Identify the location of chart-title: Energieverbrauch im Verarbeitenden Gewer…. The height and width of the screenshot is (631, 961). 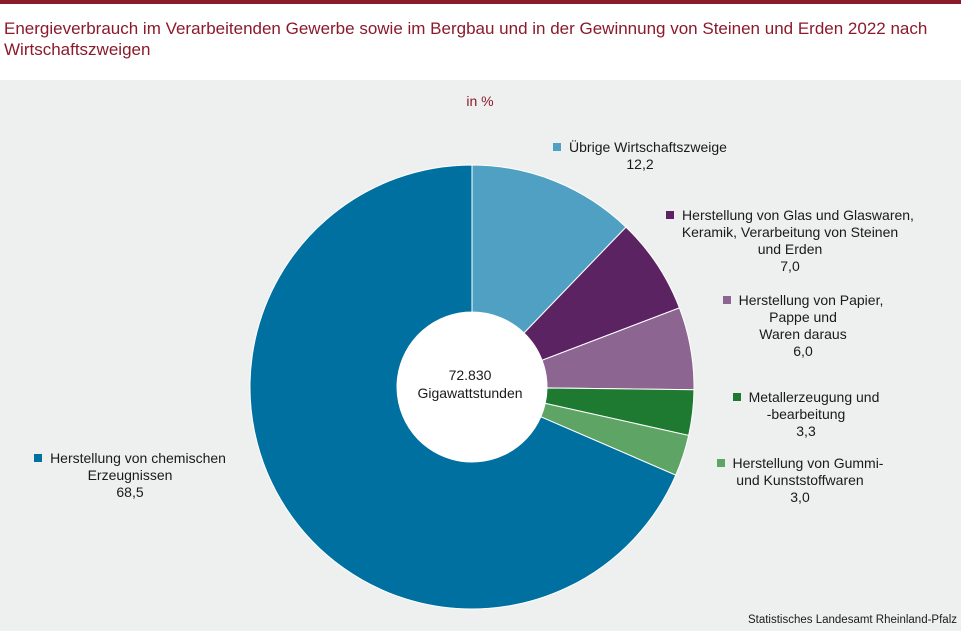
(466, 39).